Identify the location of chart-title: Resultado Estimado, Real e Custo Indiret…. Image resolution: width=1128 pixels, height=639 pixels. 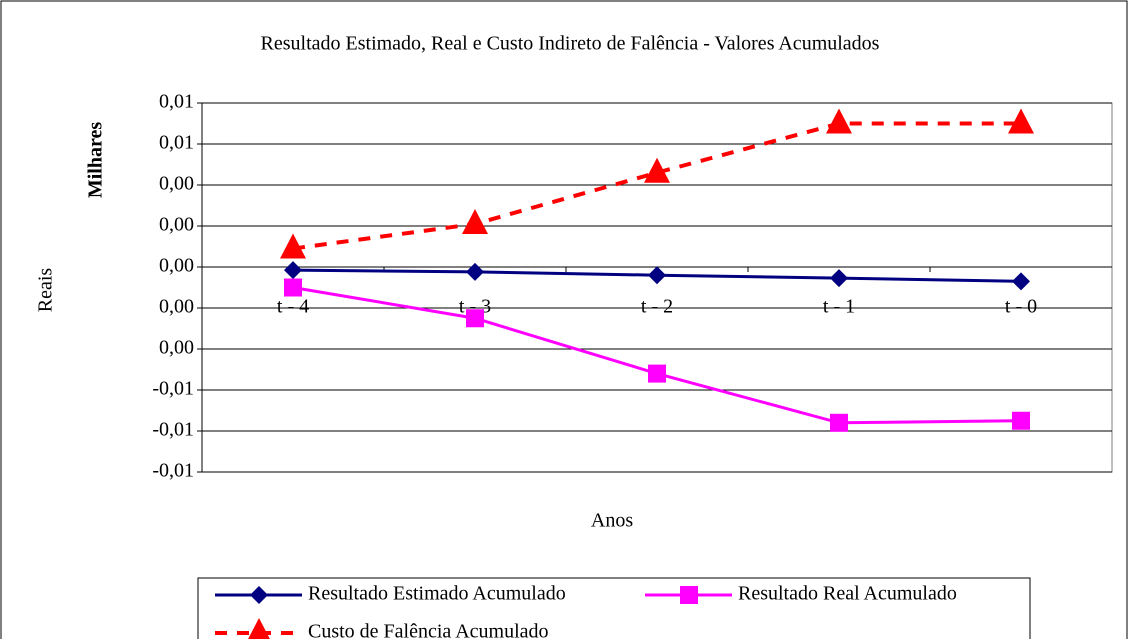
(570, 44).